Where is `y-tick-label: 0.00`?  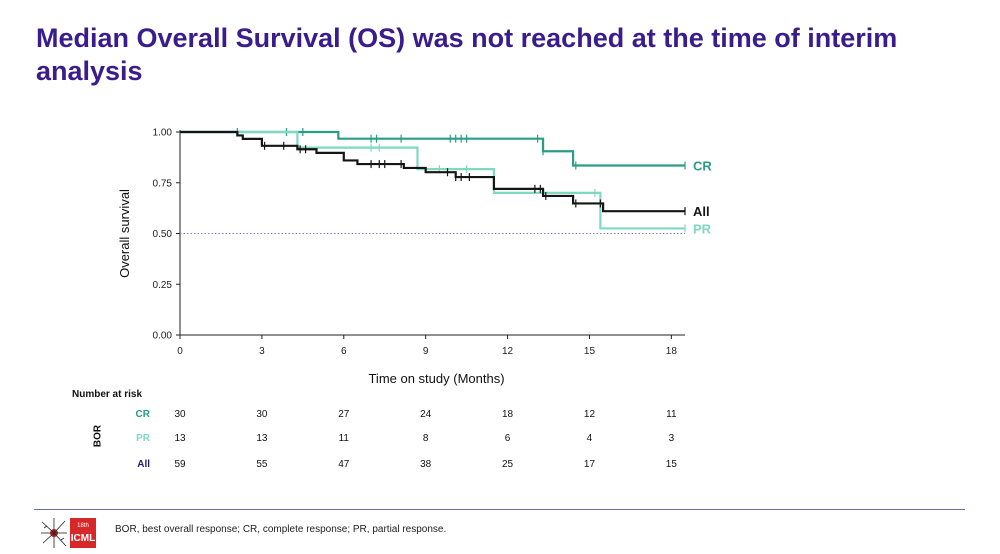
y-tick-label: 0.00 is located at coordinates (163, 336).